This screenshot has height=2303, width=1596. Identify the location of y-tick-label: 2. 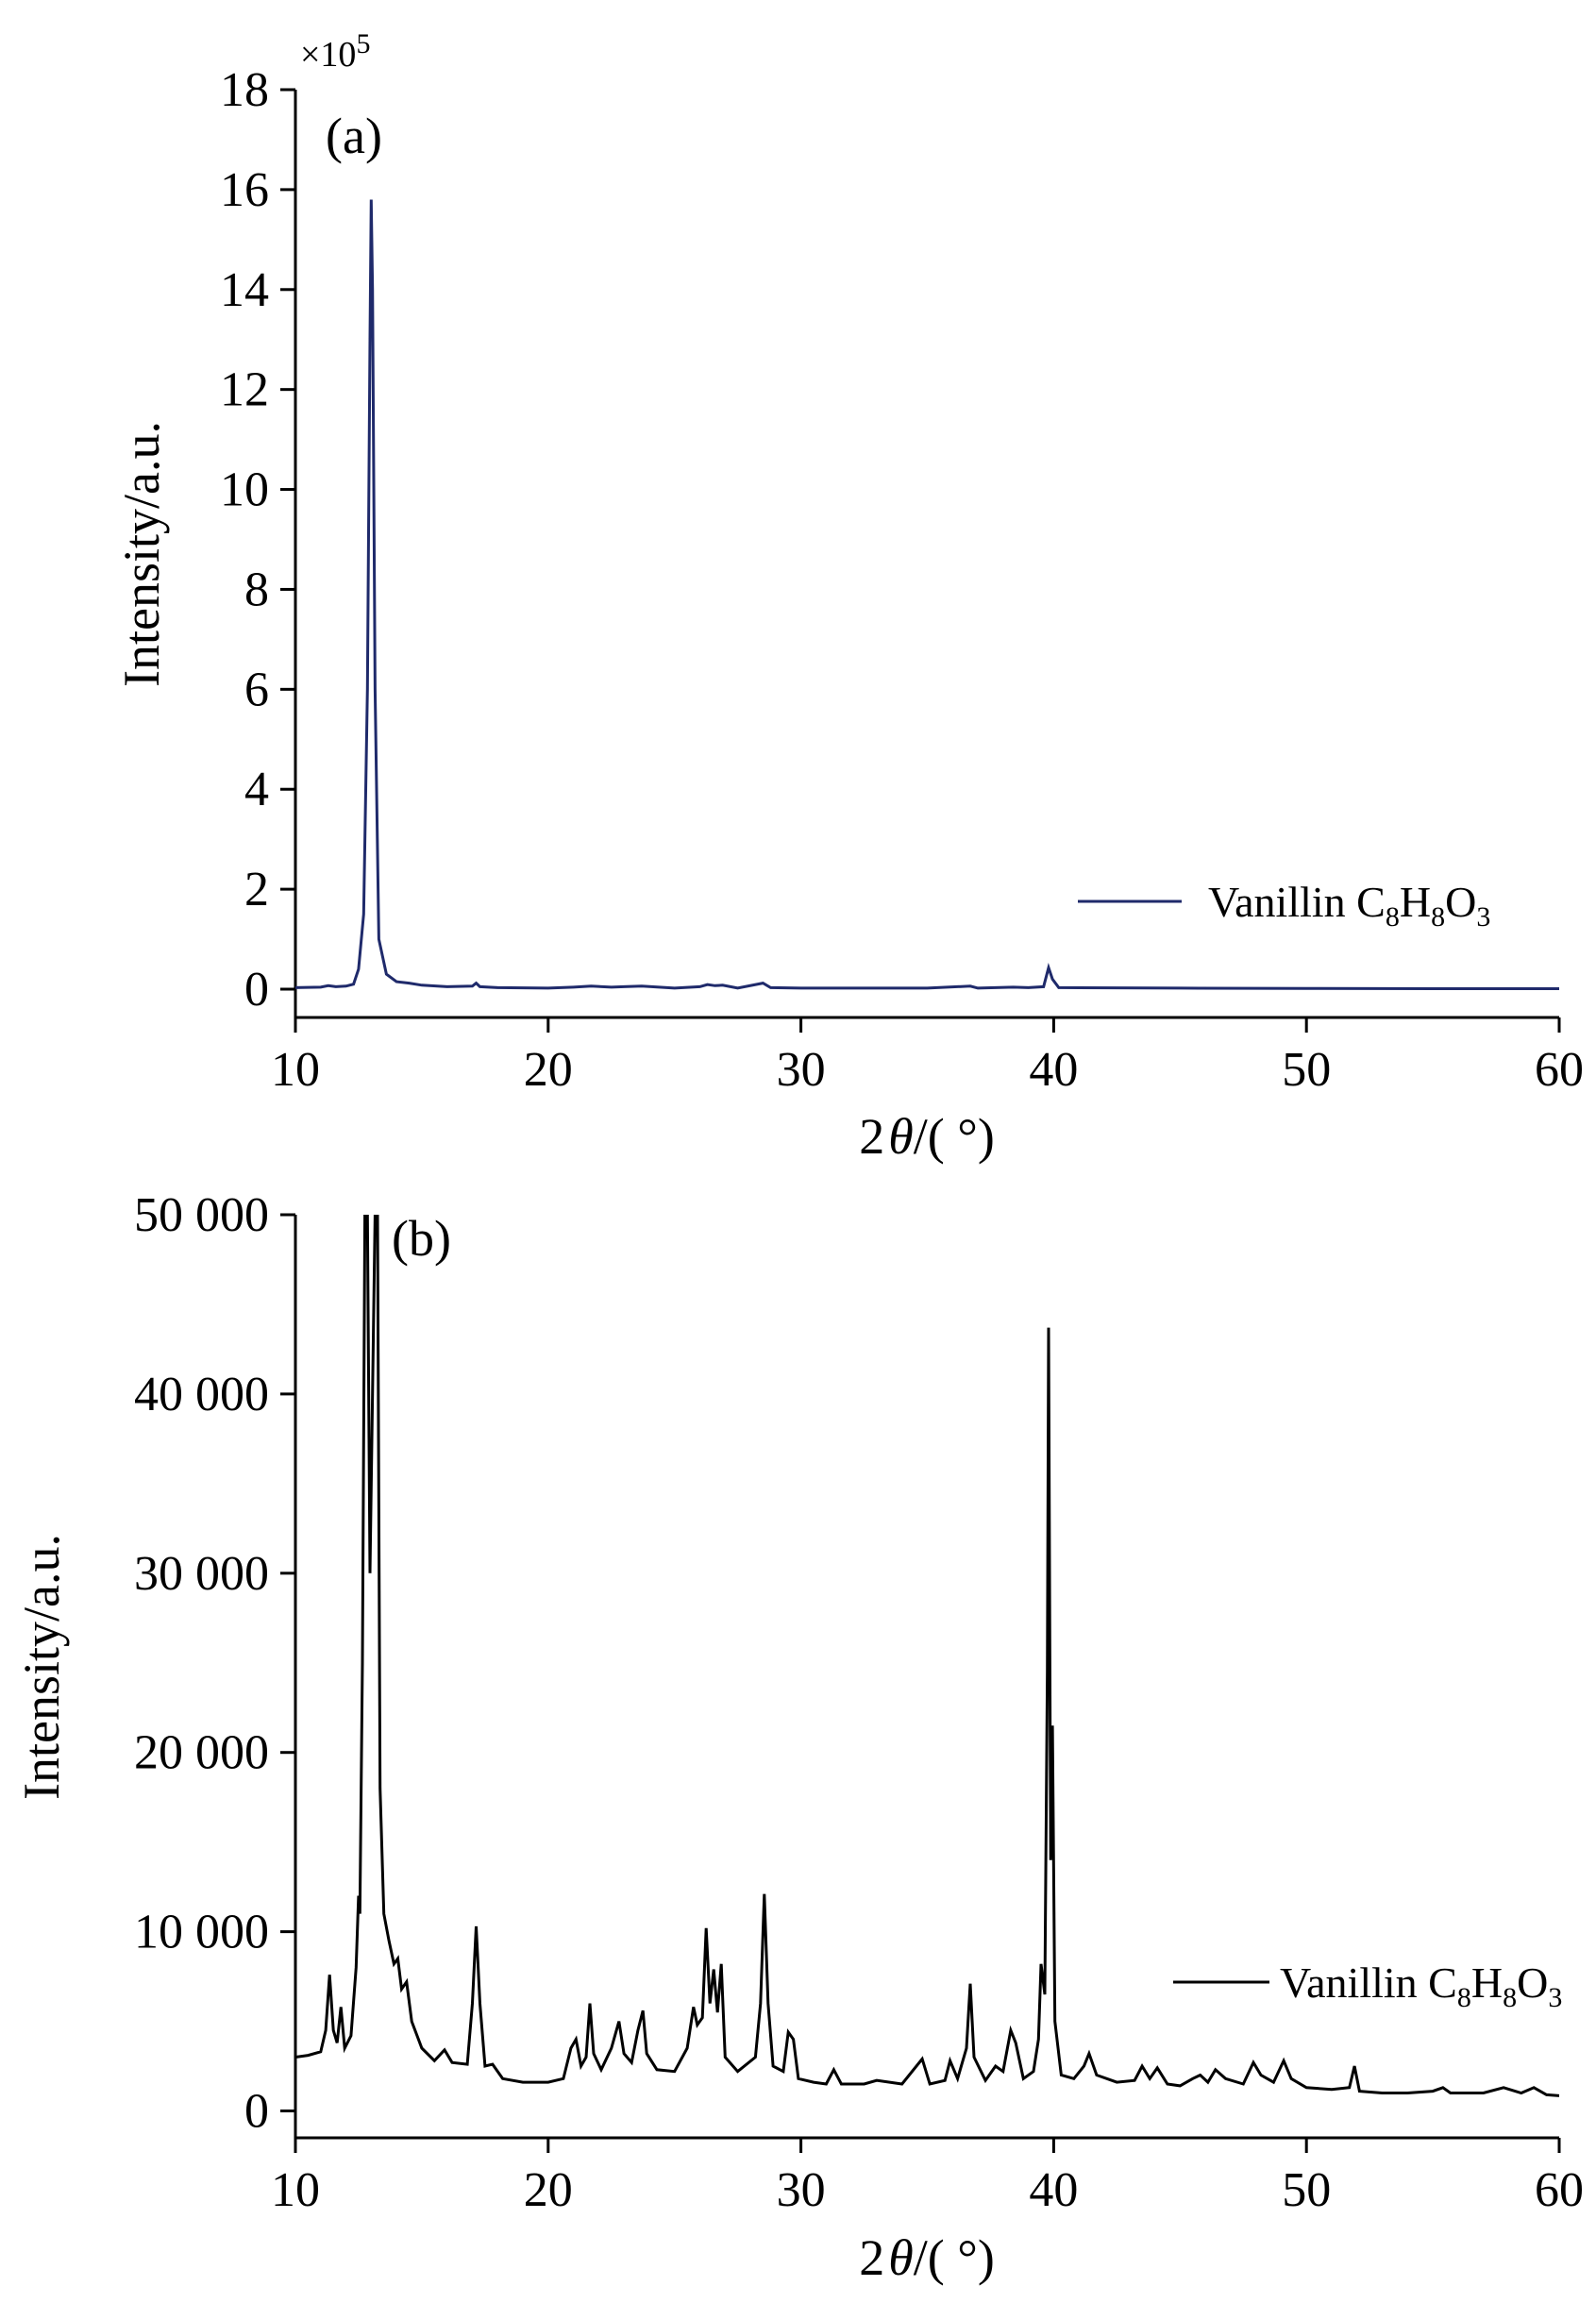
(256, 890).